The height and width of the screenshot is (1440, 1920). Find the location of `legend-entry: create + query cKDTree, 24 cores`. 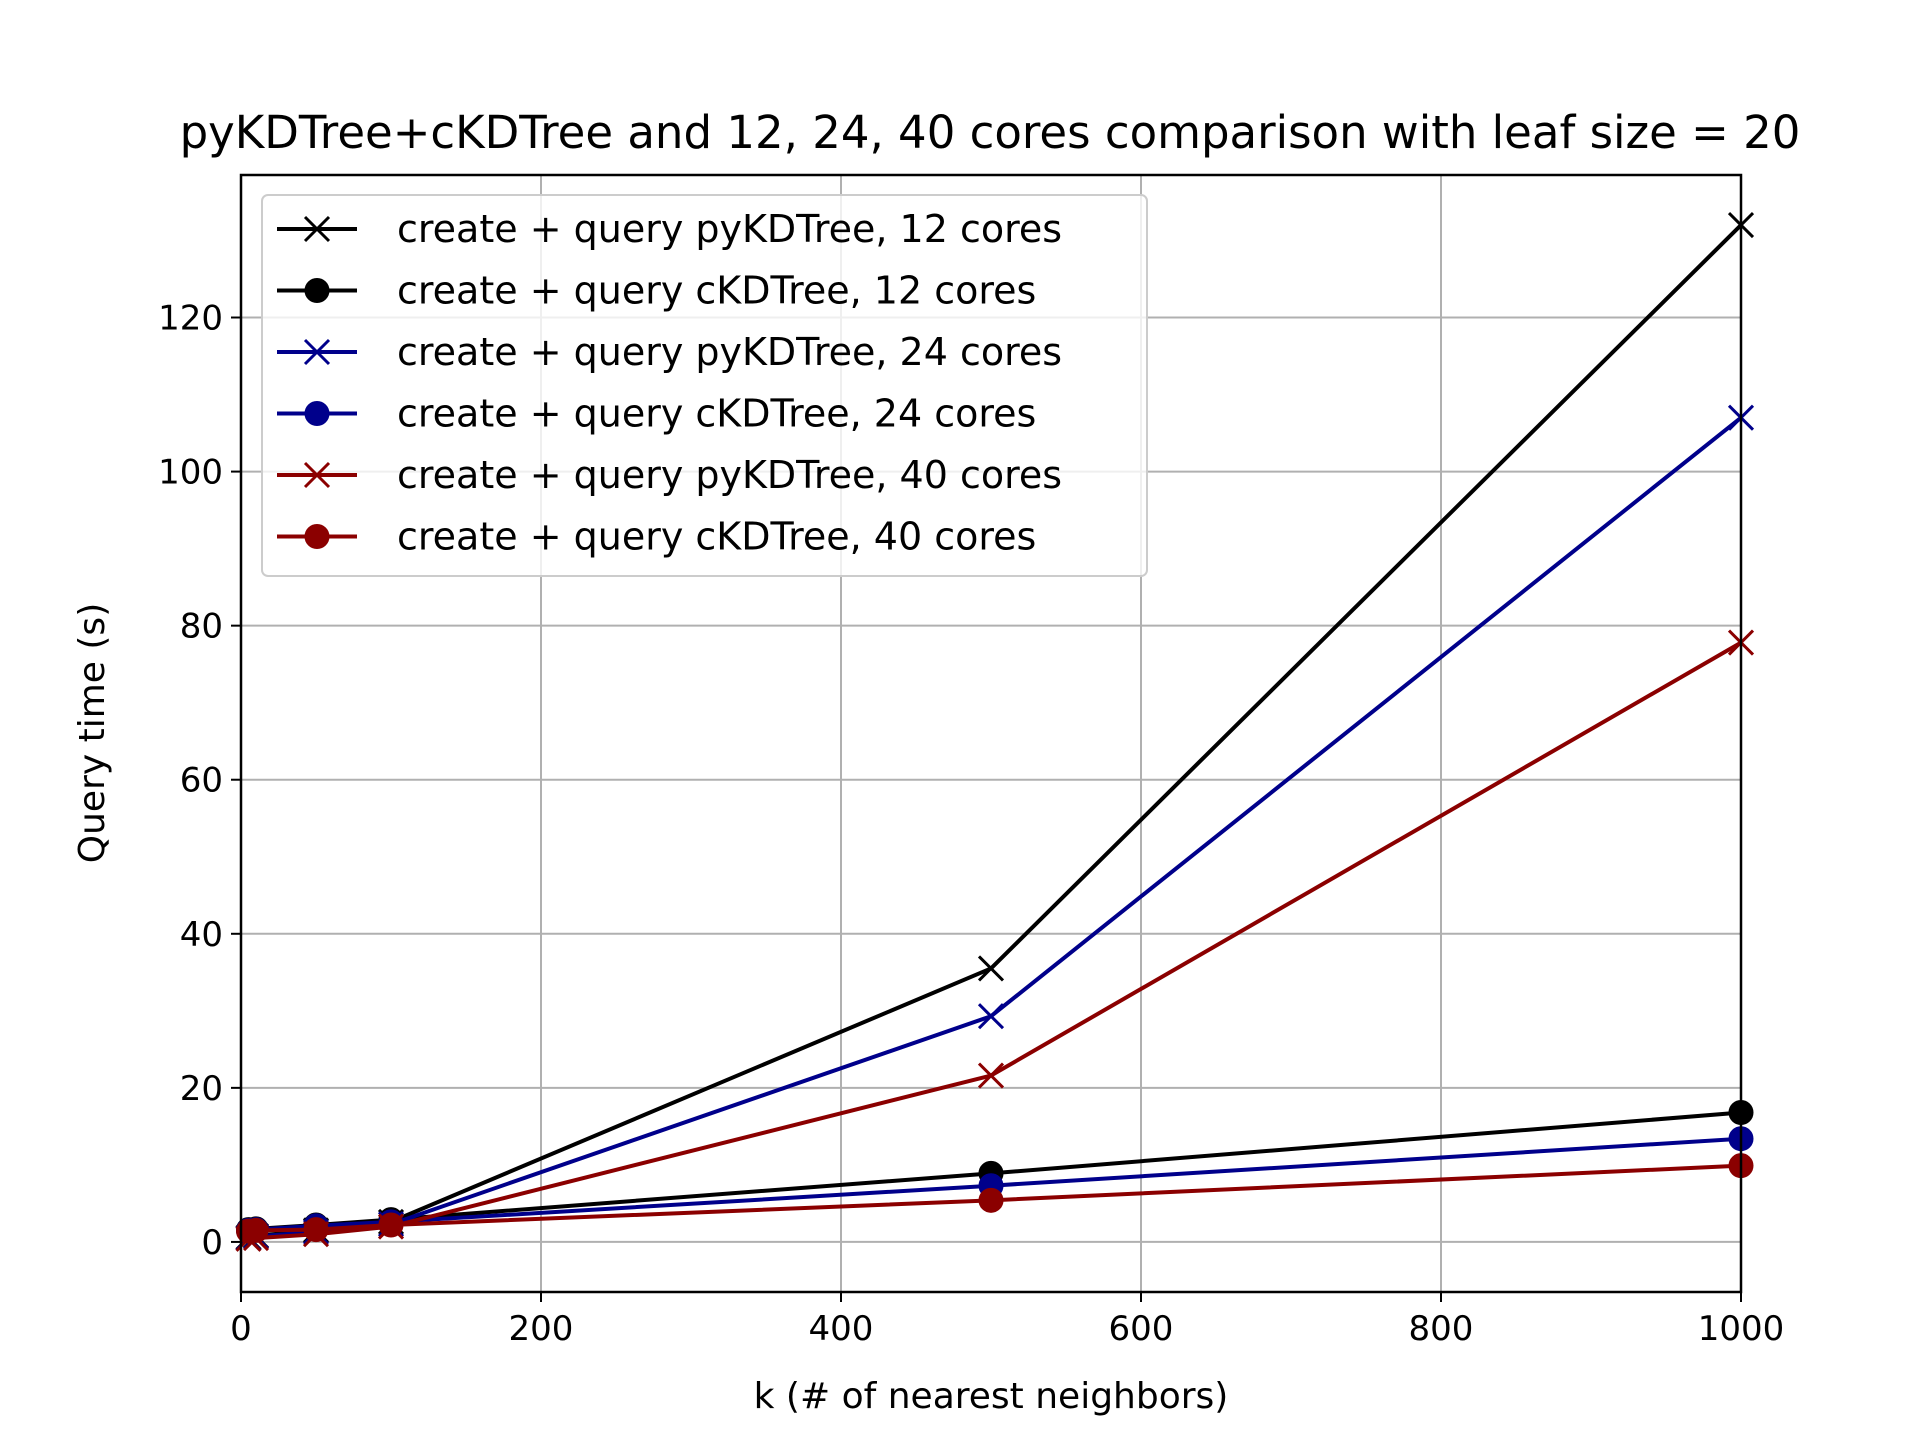

legend-entry: create + query cKDTree, 24 cores is located at coordinates (656, 414).